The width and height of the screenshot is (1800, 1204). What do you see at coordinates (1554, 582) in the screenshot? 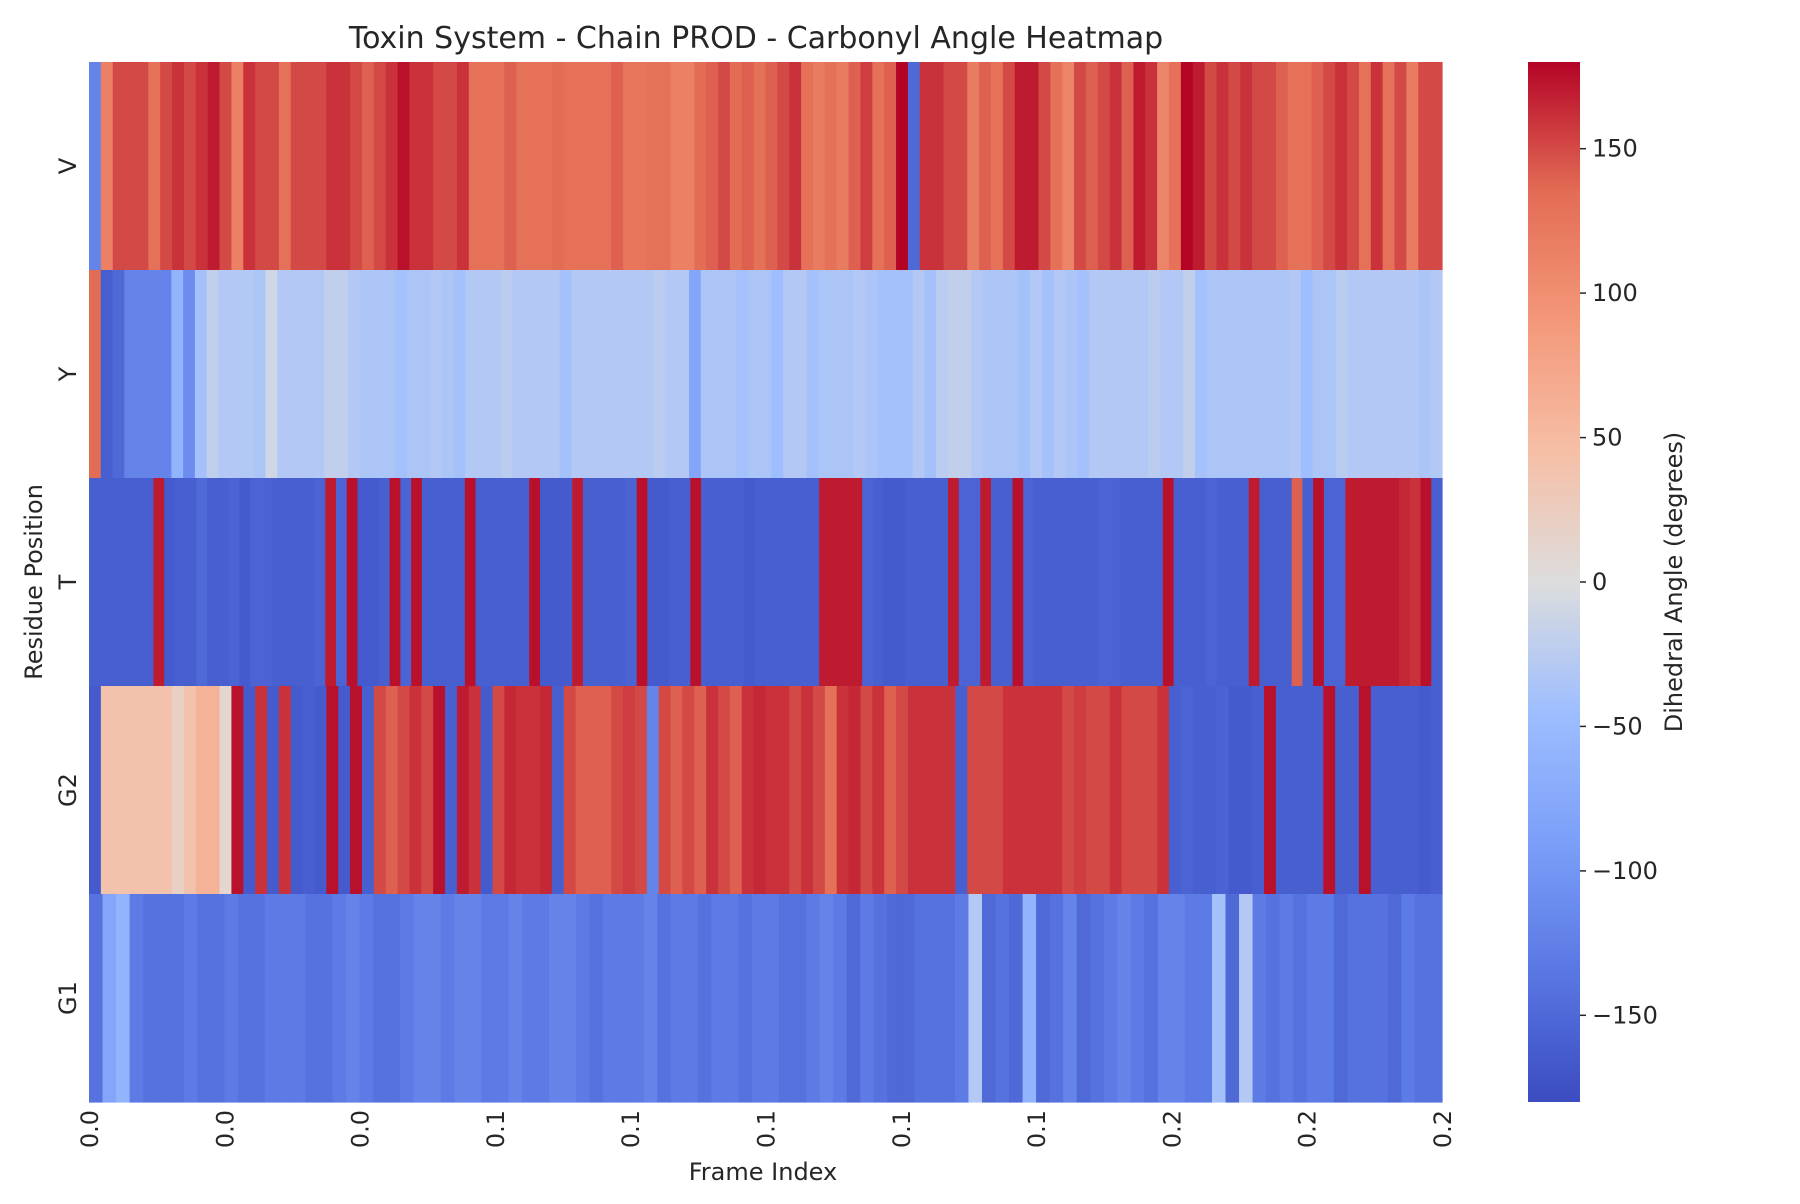
I see `colorbar` at bounding box center [1554, 582].